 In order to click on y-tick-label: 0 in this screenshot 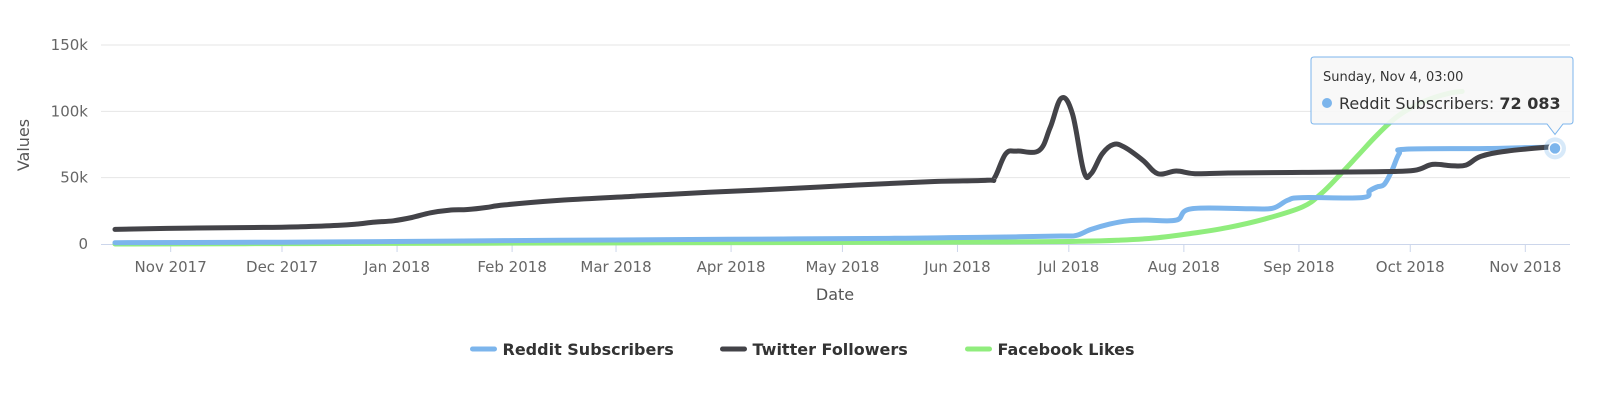, I will do `click(83, 244)`.